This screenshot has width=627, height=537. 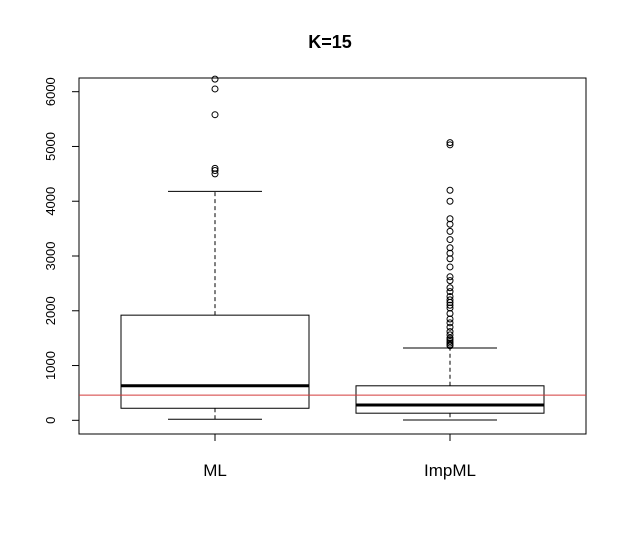 What do you see at coordinates (50, 91) in the screenshot?
I see `y-tick-label: 6000` at bounding box center [50, 91].